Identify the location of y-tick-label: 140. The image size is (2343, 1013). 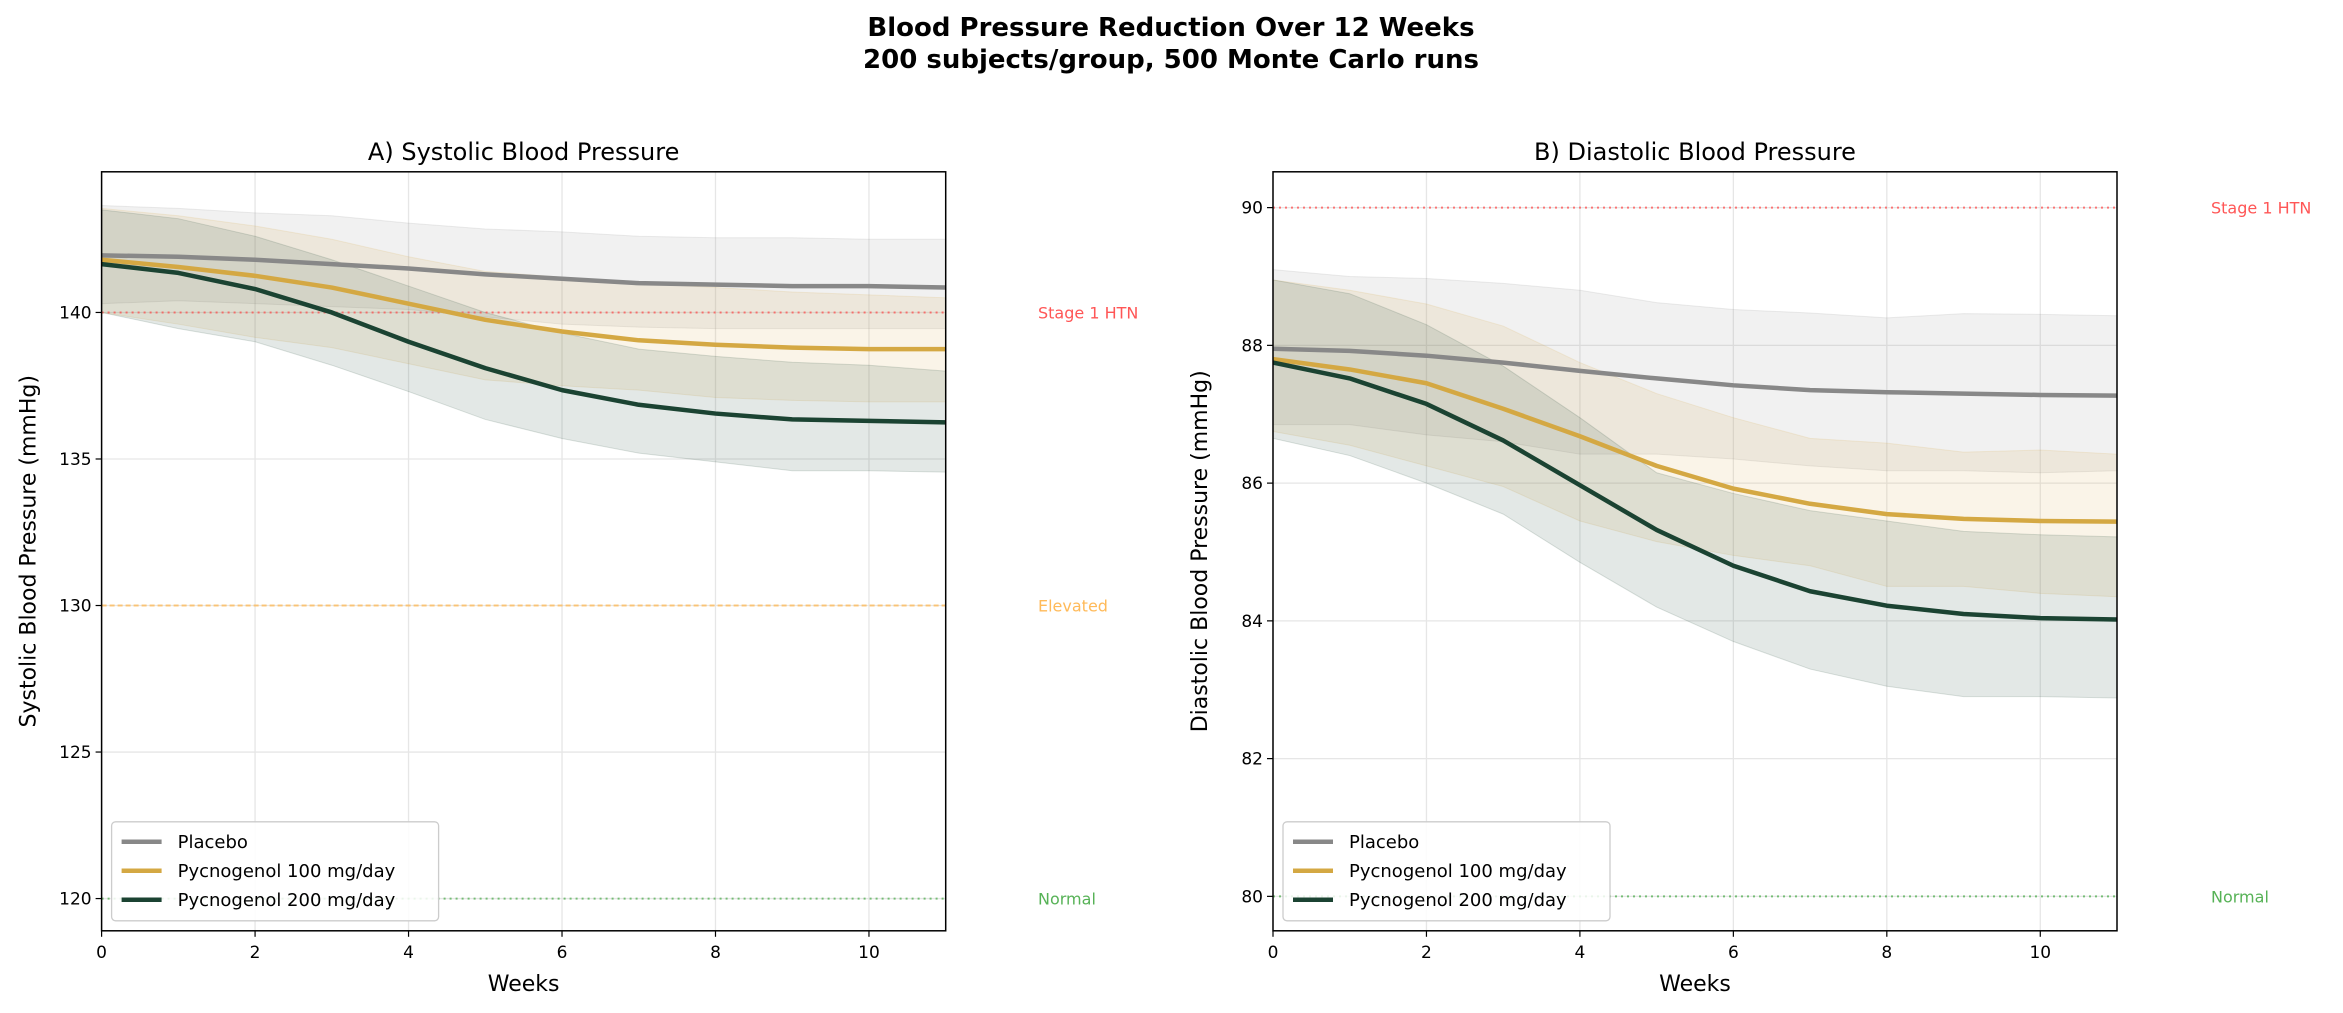
(75, 313).